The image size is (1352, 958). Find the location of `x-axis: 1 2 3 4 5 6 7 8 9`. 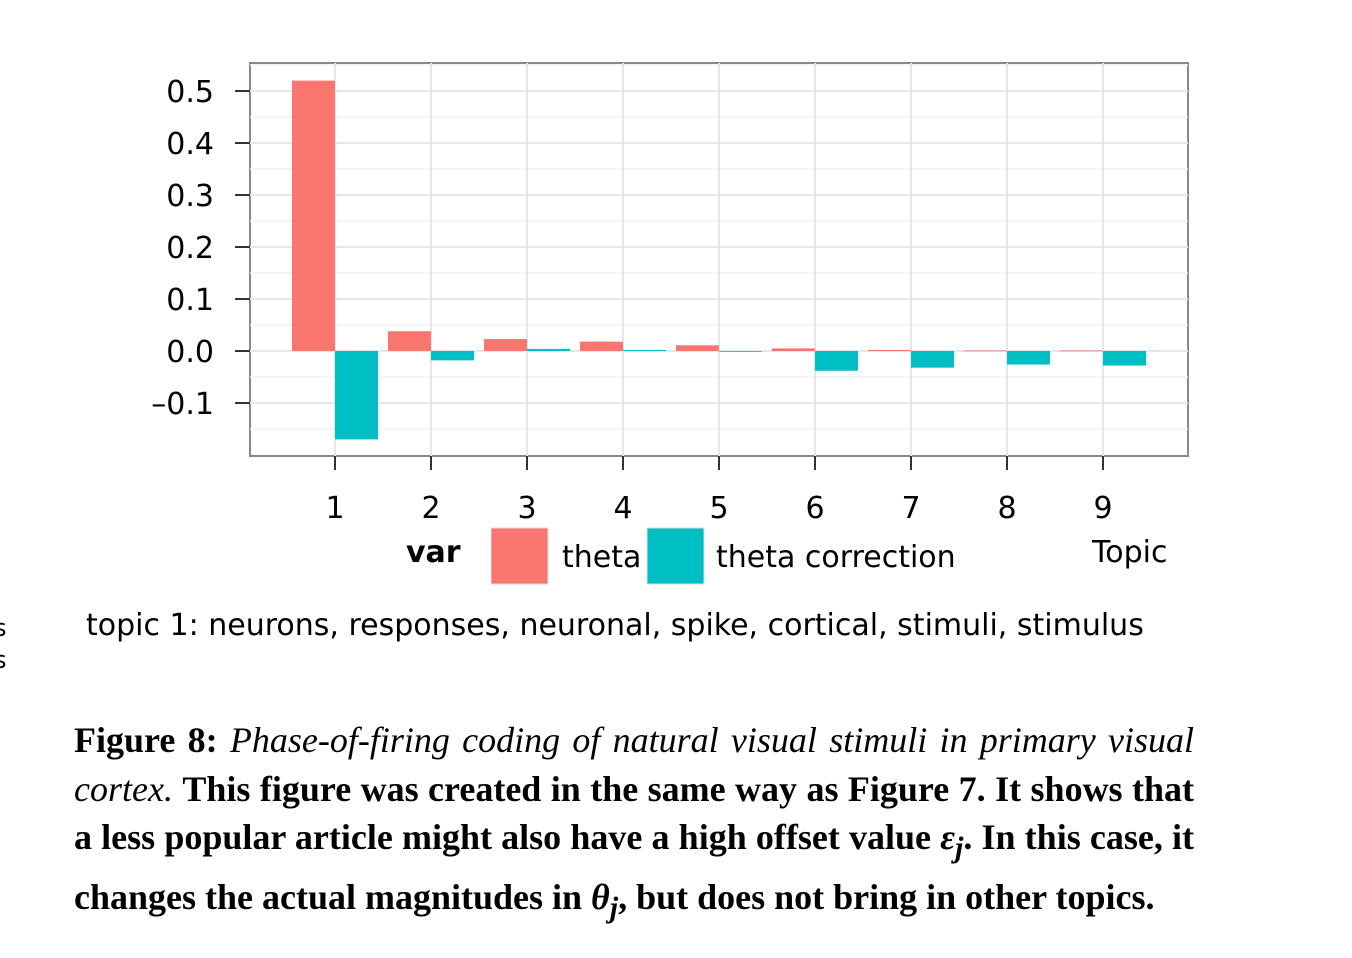

x-axis: 1 2 3 4 5 6 7 8 9 is located at coordinates (719, 491).